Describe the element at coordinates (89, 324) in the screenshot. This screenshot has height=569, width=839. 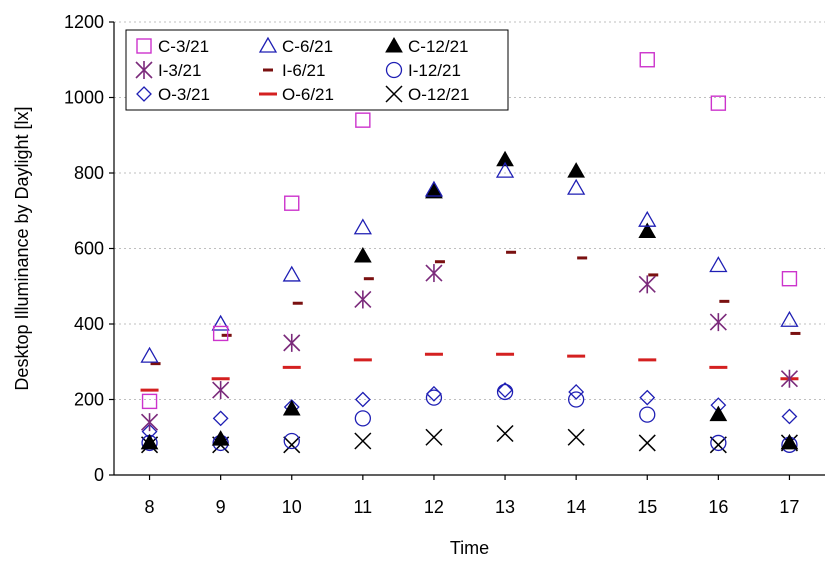
I see `y-tick-label-400: 400` at that location.